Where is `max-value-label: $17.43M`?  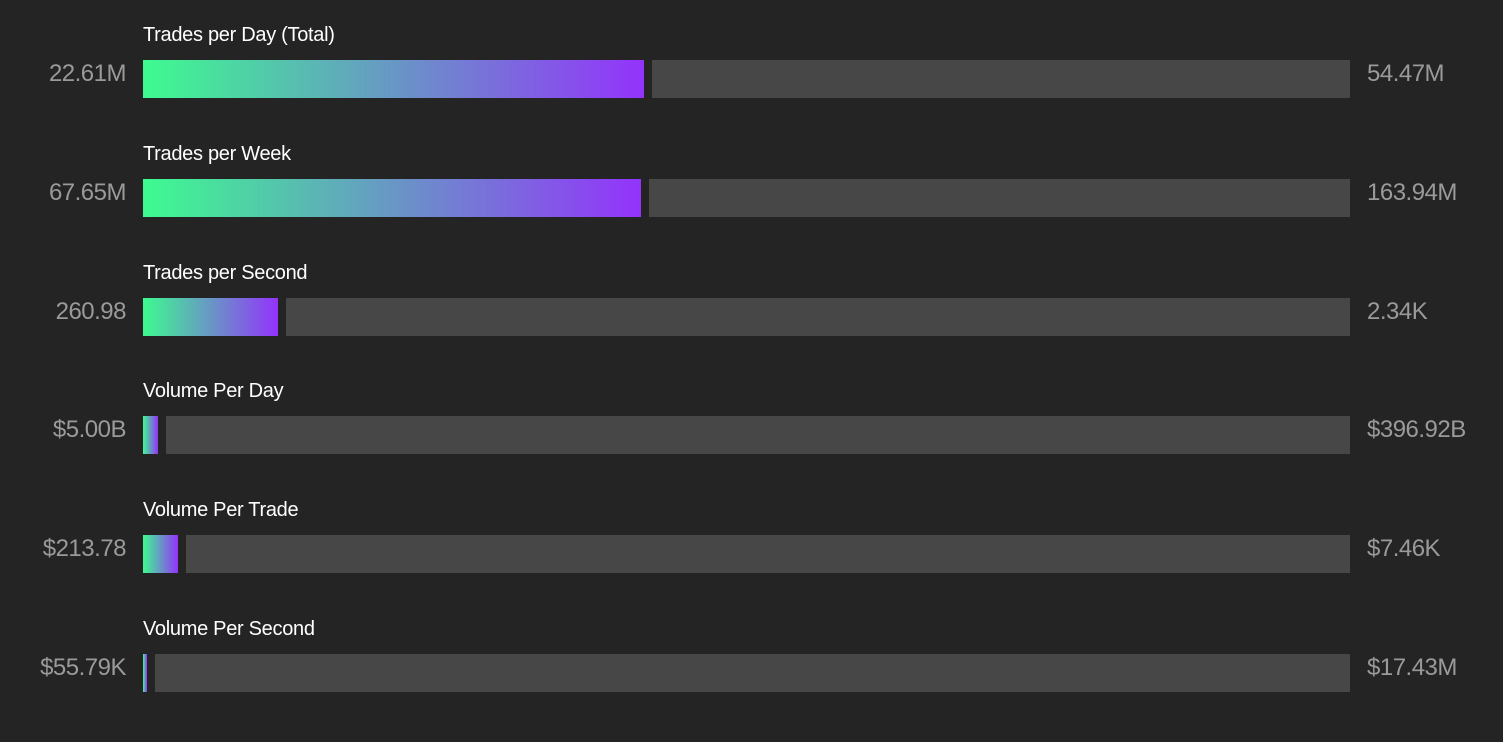
max-value-label: $17.43M is located at coordinates (1412, 667).